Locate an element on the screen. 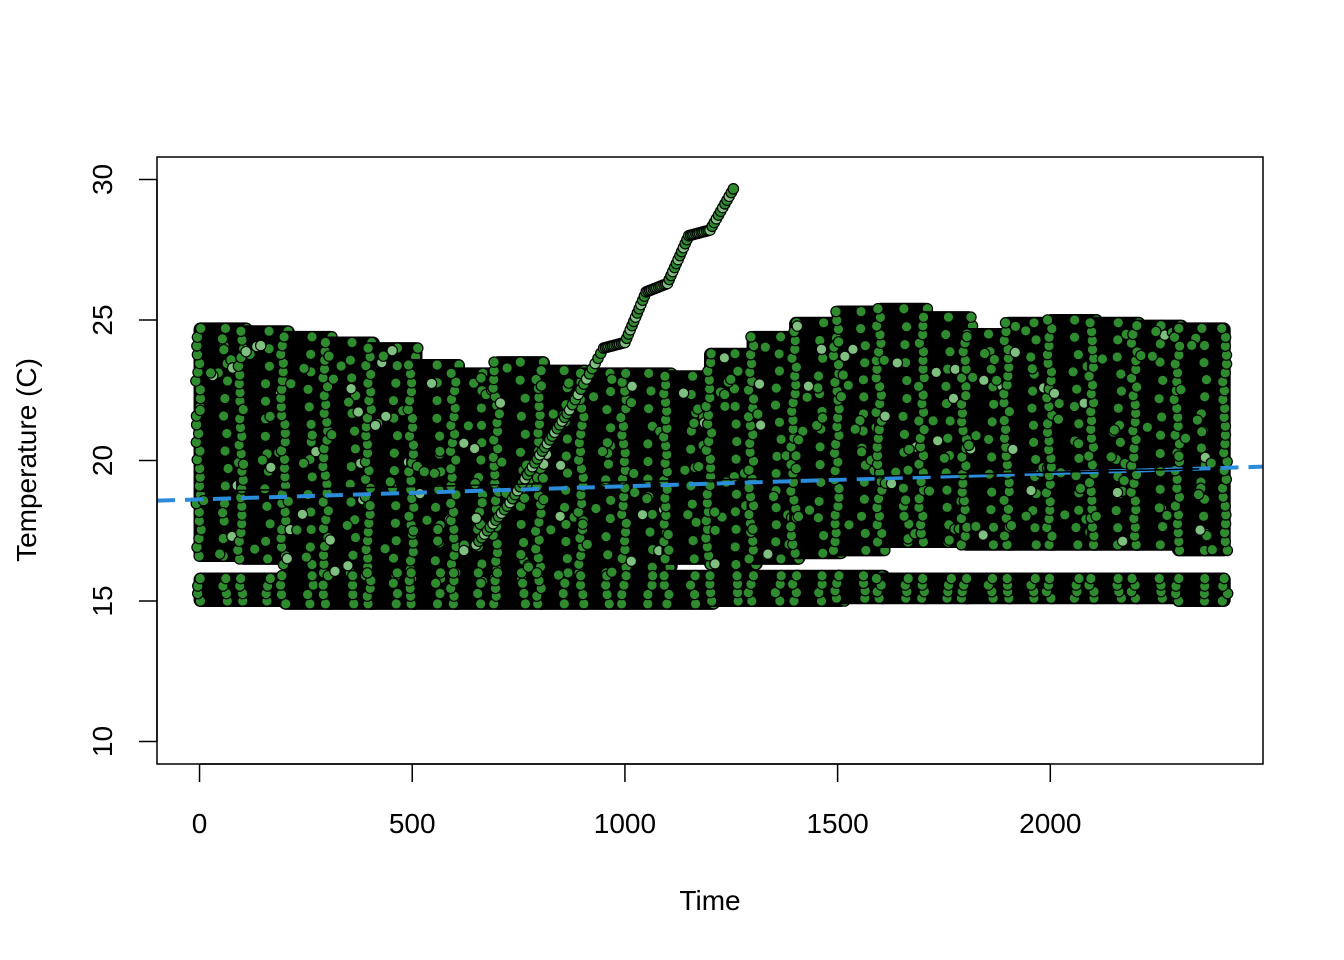  trend-lines is located at coordinates (710, 483).